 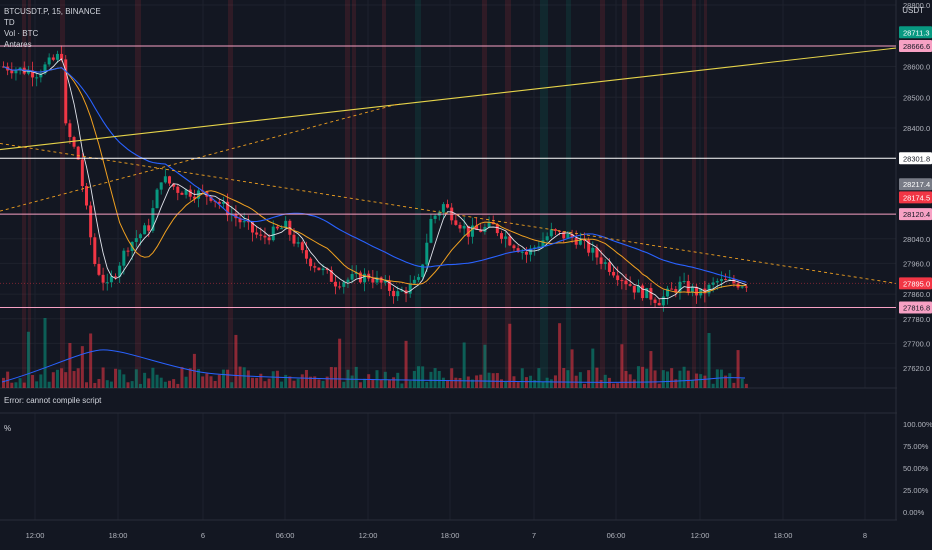 What do you see at coordinates (8, 428) in the screenshot?
I see `lower-pane-label: %` at bounding box center [8, 428].